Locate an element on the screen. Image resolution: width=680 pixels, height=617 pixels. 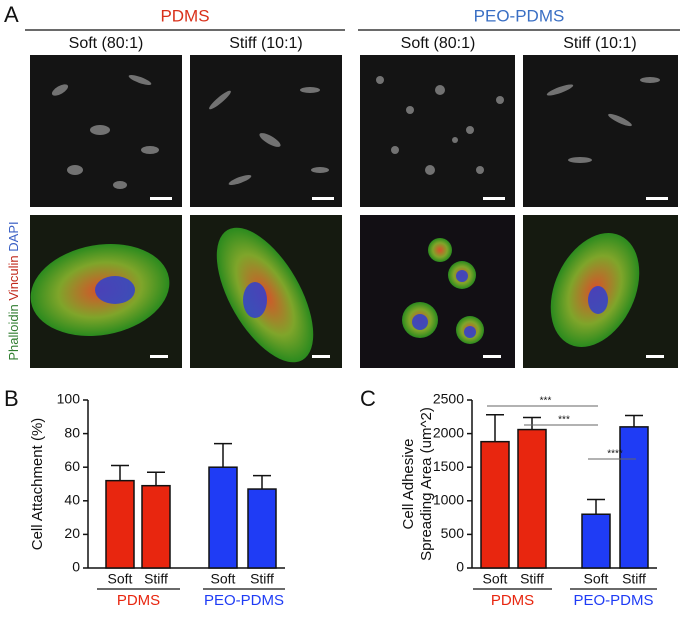
panel-label: C is located at coordinates (368, 398).